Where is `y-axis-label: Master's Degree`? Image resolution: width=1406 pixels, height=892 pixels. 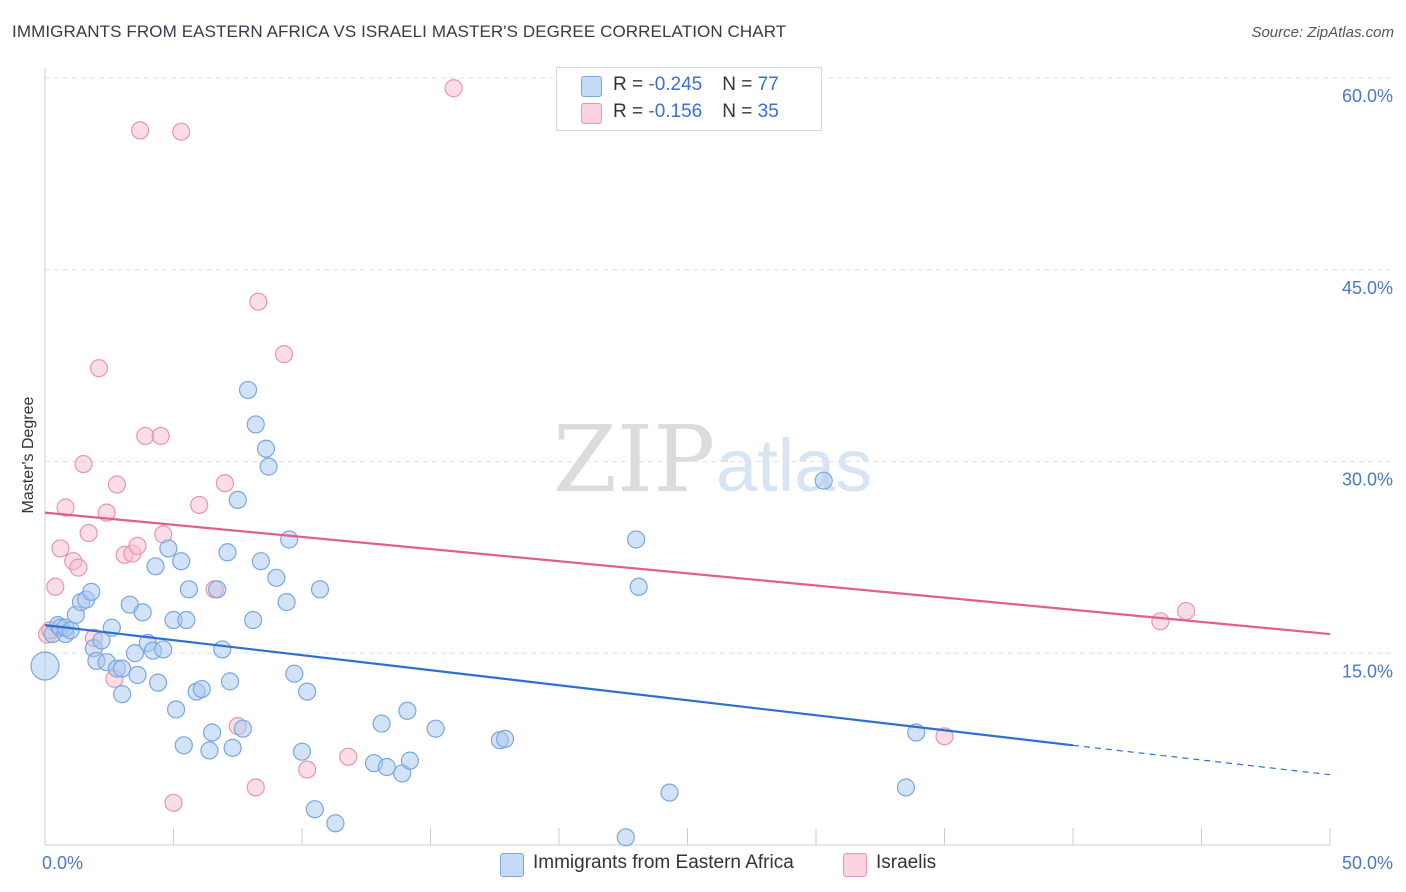
y-axis-label: Master's Degree is located at coordinates (28, 454).